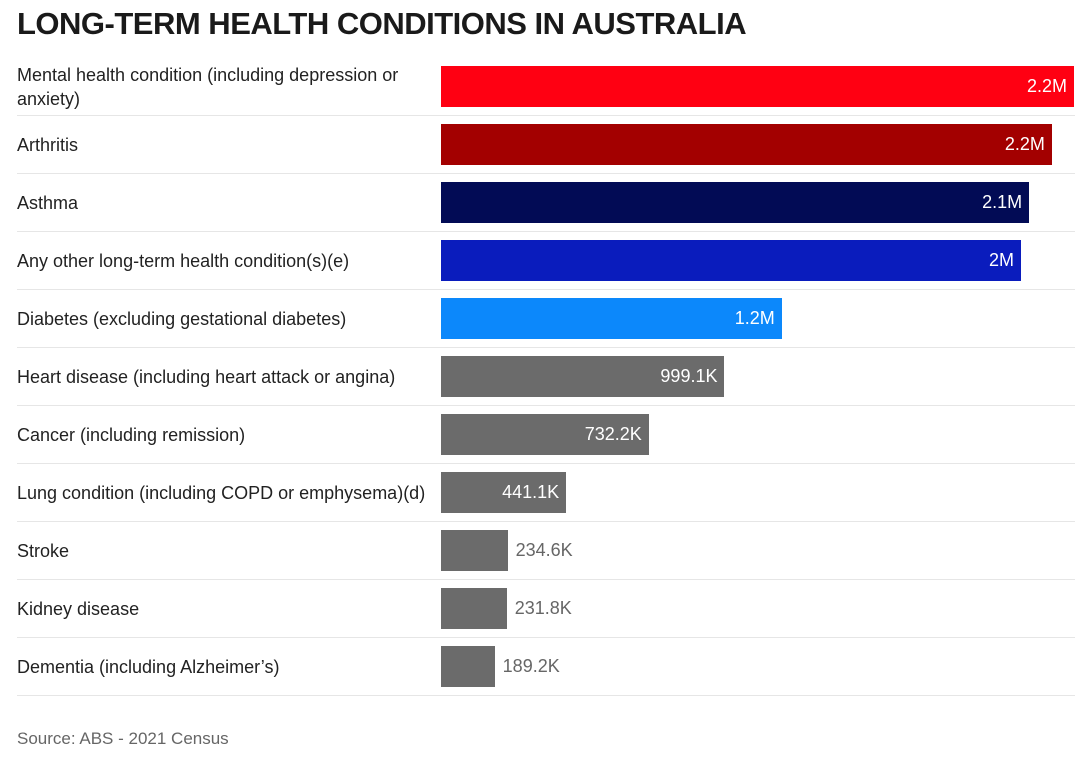 The width and height of the screenshot is (1080, 762). I want to click on value-label: 2.1M, so click(1002, 202).